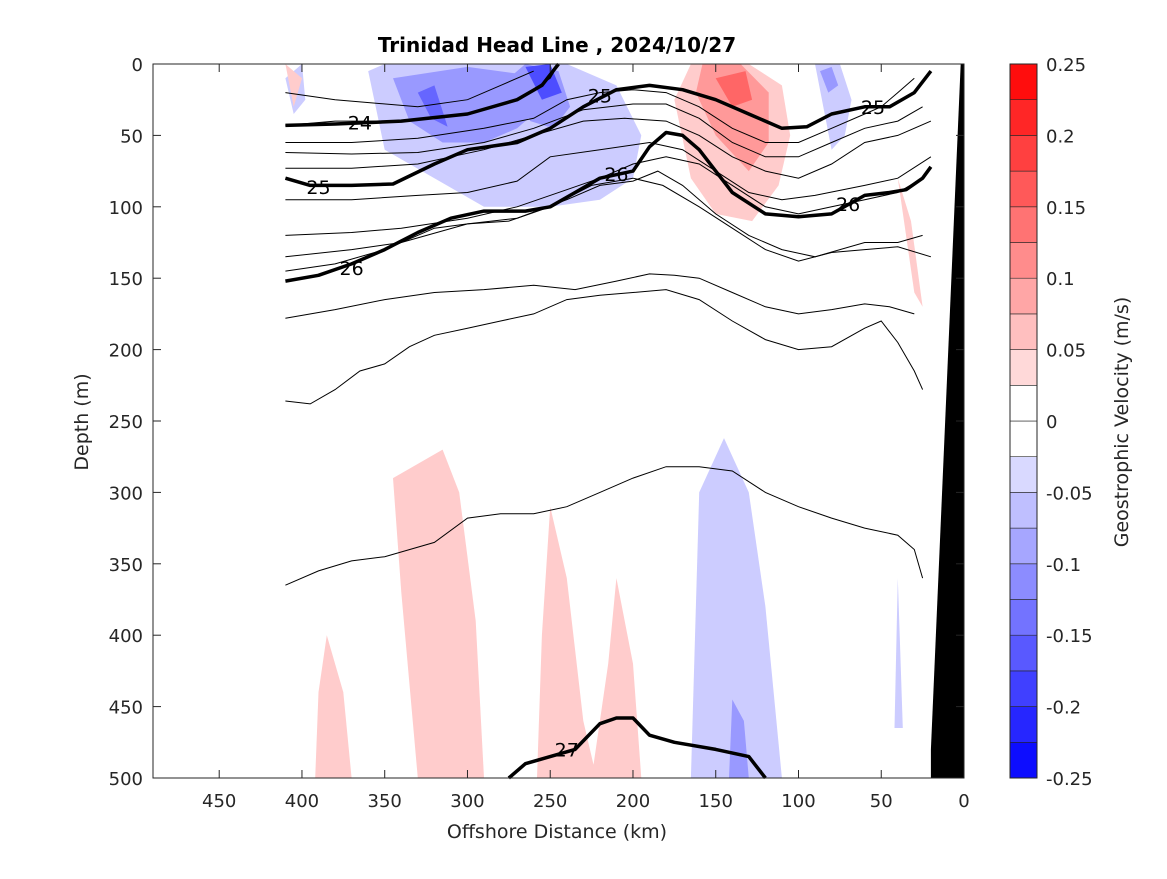  I want to click on x-tick-label: 300, so click(467, 801).